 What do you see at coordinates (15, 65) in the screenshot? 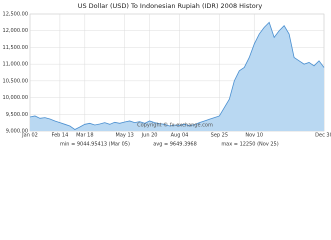
I see `y-tick-label: 11,000.00` at bounding box center [15, 65].